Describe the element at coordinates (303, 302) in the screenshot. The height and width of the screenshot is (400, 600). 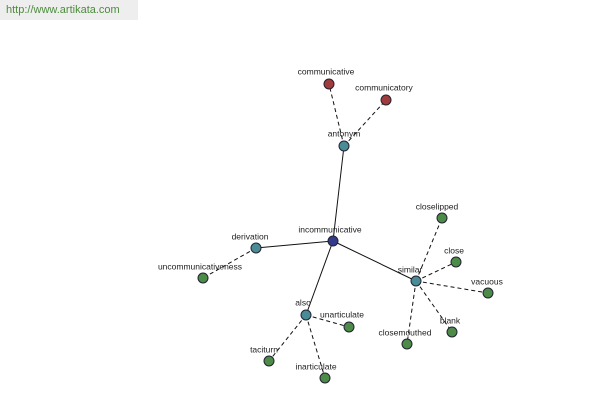
I see `node-label: also` at that location.